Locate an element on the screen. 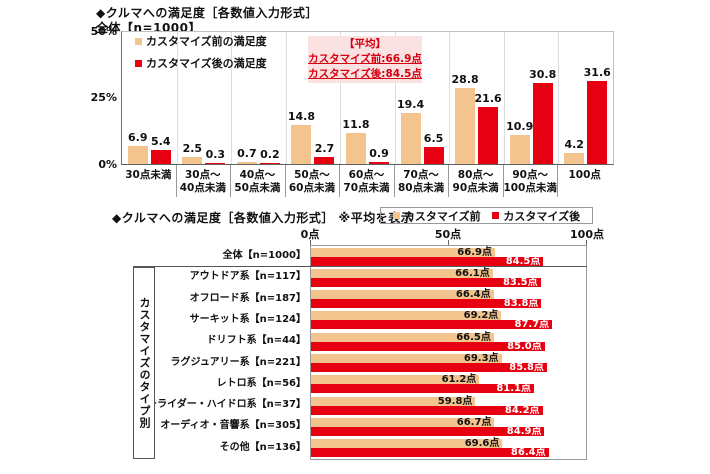 This screenshot has height=474, width=710. bar-before: 69.6点 is located at coordinates (407, 443).